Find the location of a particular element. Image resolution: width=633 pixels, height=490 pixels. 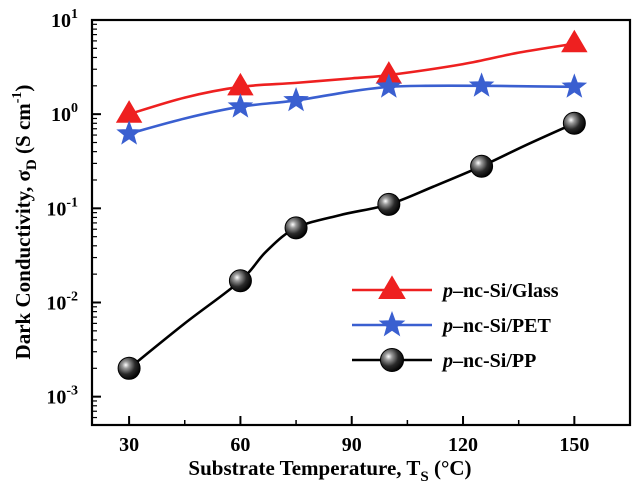

x-tick-label: 30 is located at coordinates (129, 445).